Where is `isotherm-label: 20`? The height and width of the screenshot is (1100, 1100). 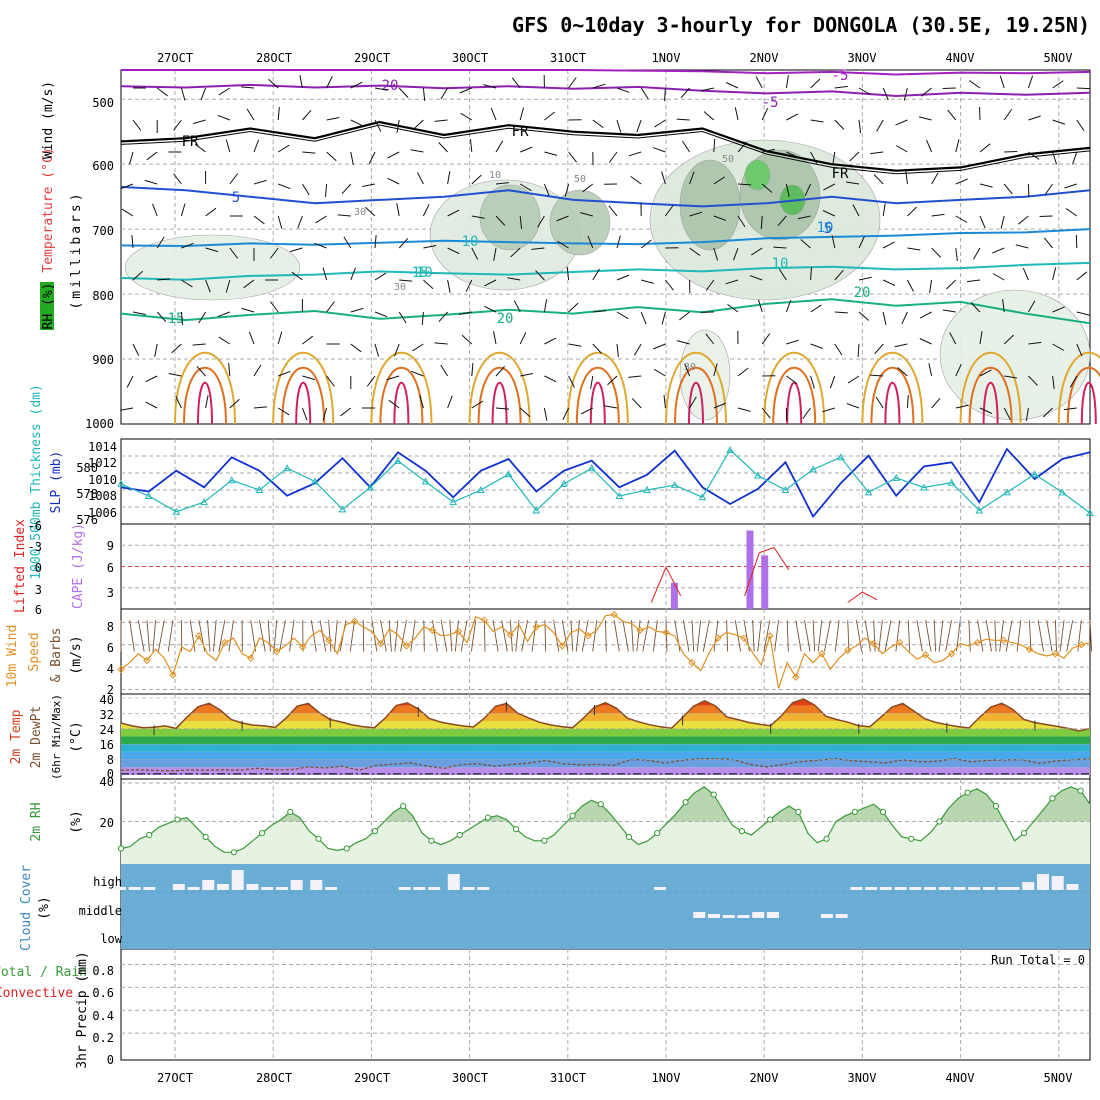
isotherm-label: 20 is located at coordinates (390, 86).